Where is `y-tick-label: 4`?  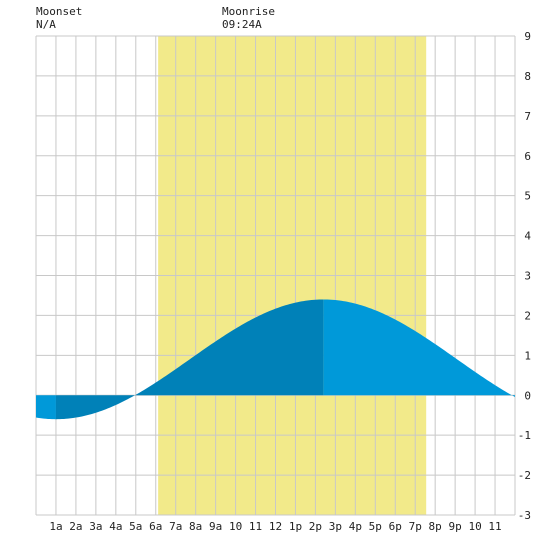
y-tick-label: 4 is located at coordinates (527, 236).